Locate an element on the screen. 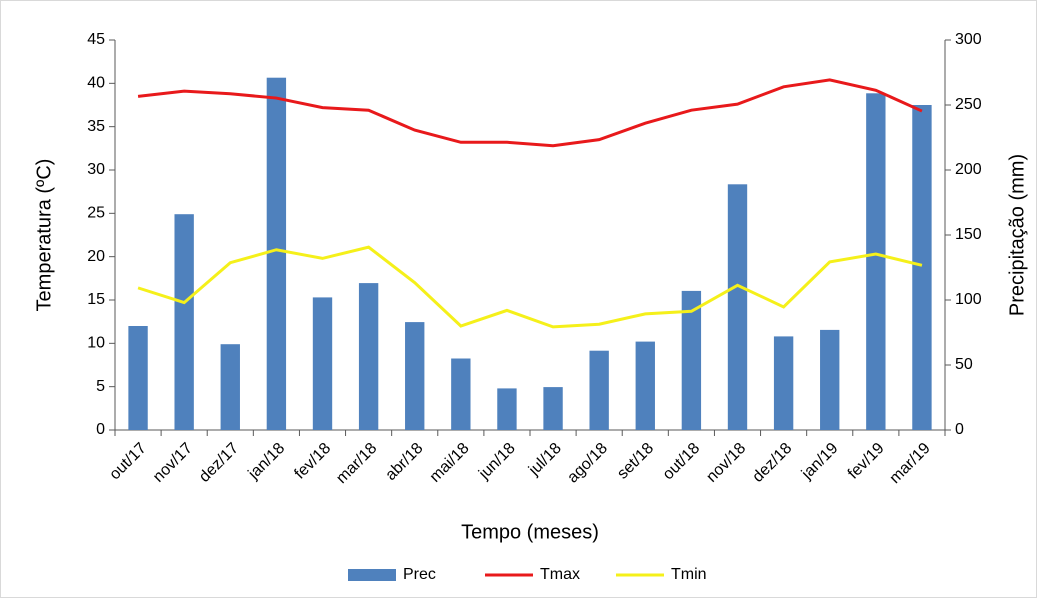 This screenshot has width=1039, height=604. y2-tick-label: 250 is located at coordinates (968, 104).